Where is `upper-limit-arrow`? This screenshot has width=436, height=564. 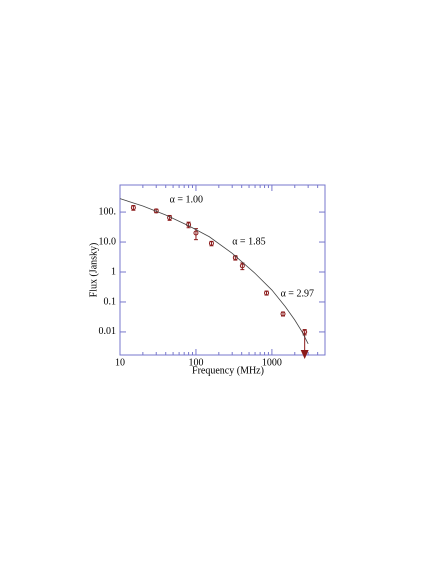 upper-limit-arrow is located at coordinates (304, 354).